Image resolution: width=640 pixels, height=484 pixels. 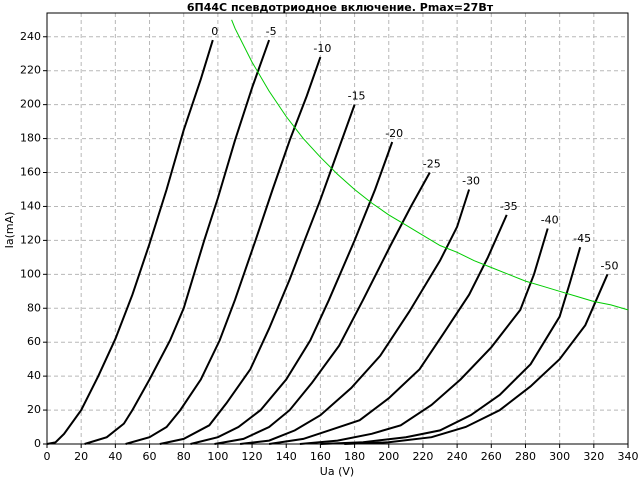 I want to click on series-label: -35, so click(x=509, y=206).